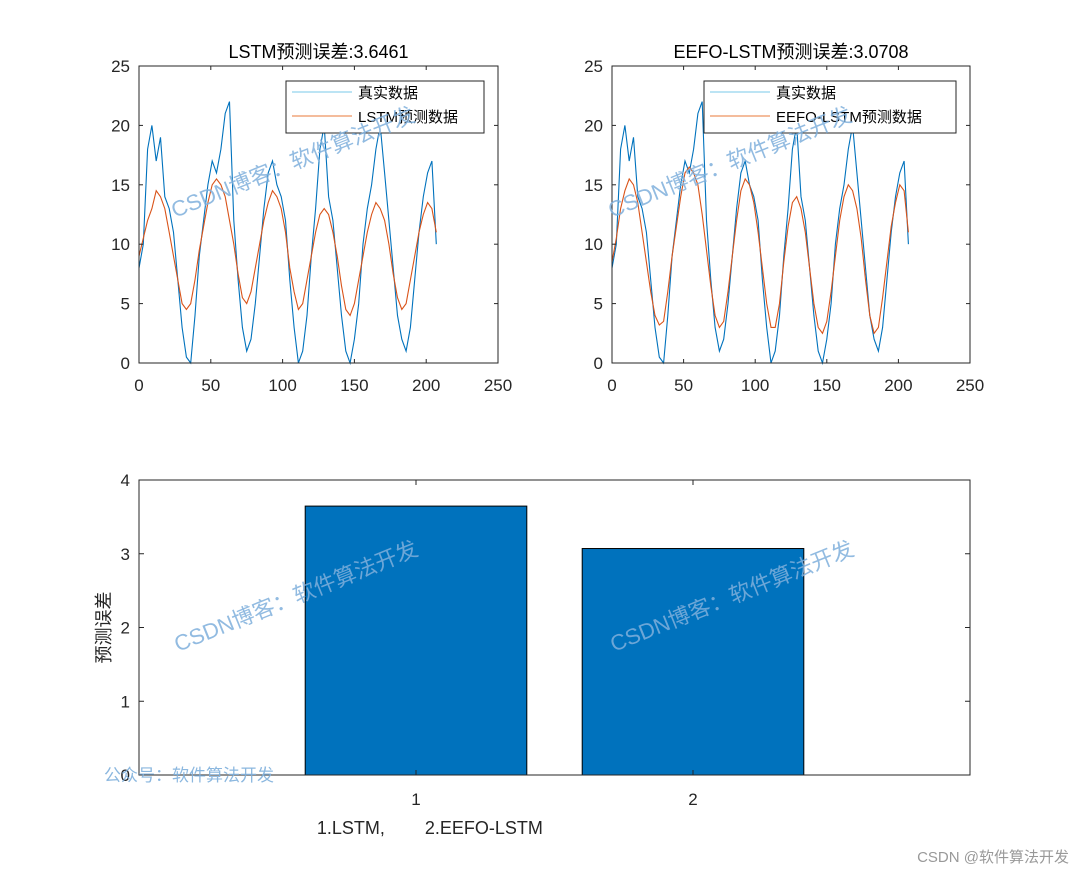 This screenshot has height=872, width=1074. I want to click on x-tick-label: 1, so click(415, 799).